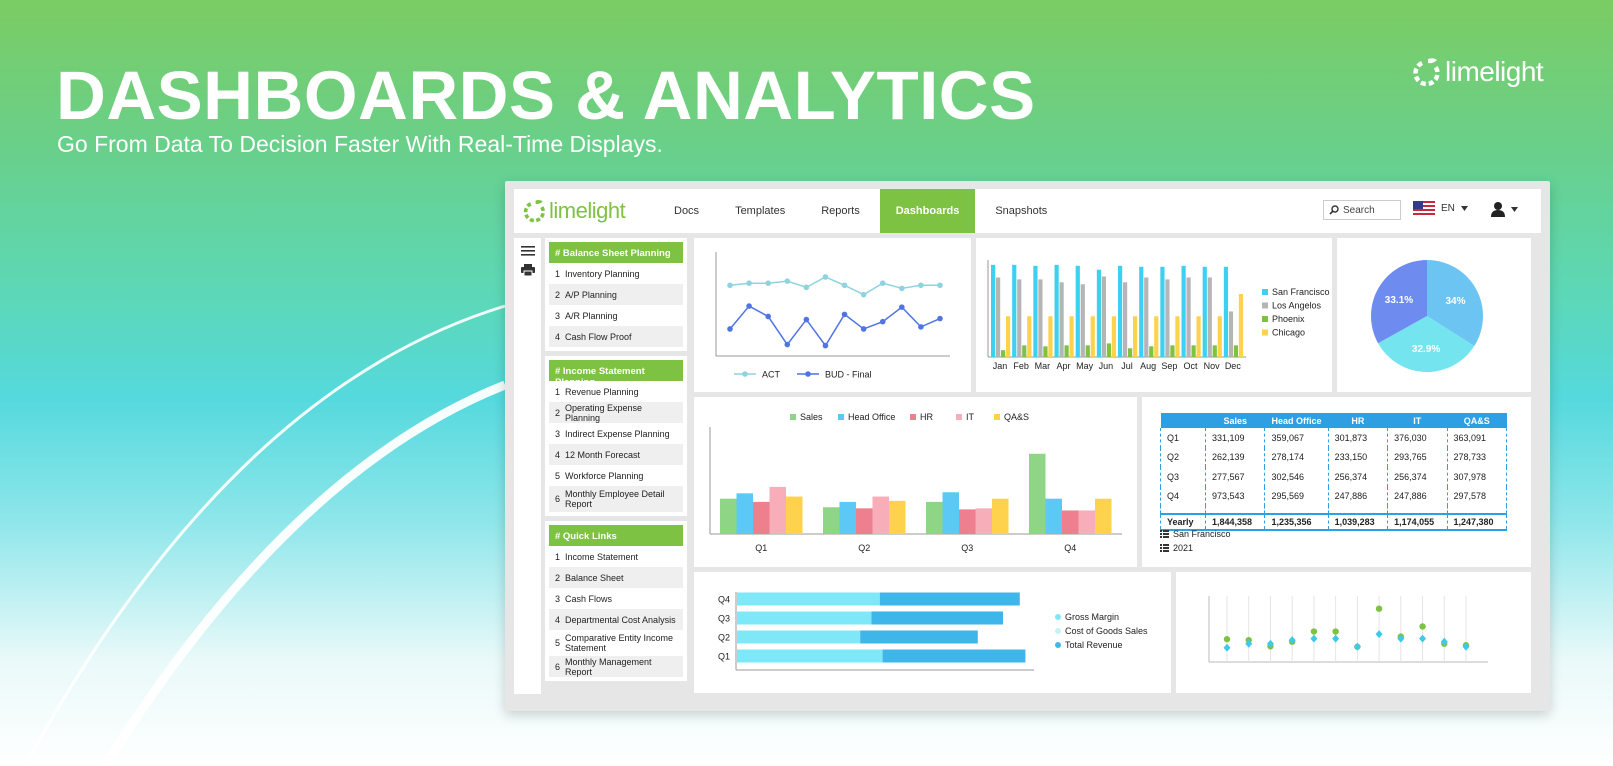 This screenshot has height=766, width=1613. What do you see at coordinates (760, 211) in the screenshot?
I see `tab-templates: Templates` at bounding box center [760, 211].